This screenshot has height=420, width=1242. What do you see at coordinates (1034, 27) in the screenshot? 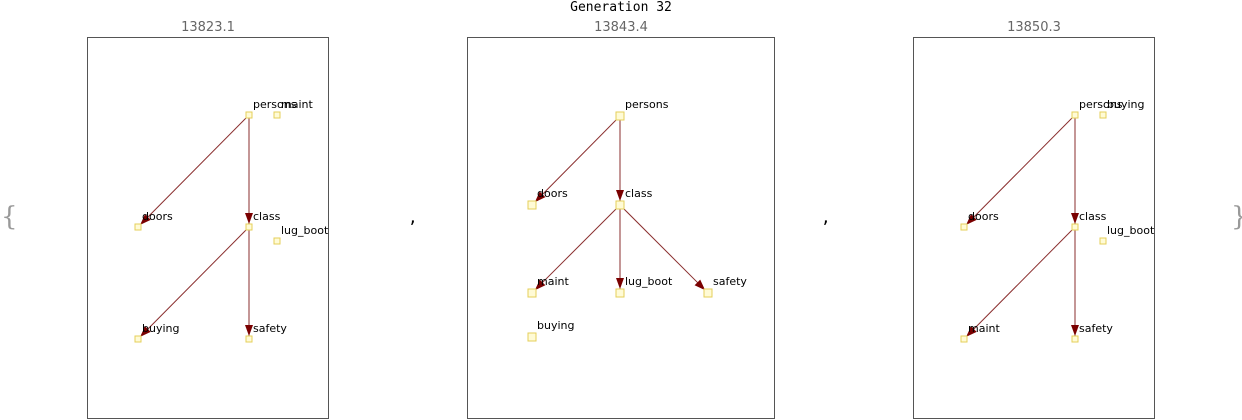
I see `graph-3-score: 13850.3` at bounding box center [1034, 27].